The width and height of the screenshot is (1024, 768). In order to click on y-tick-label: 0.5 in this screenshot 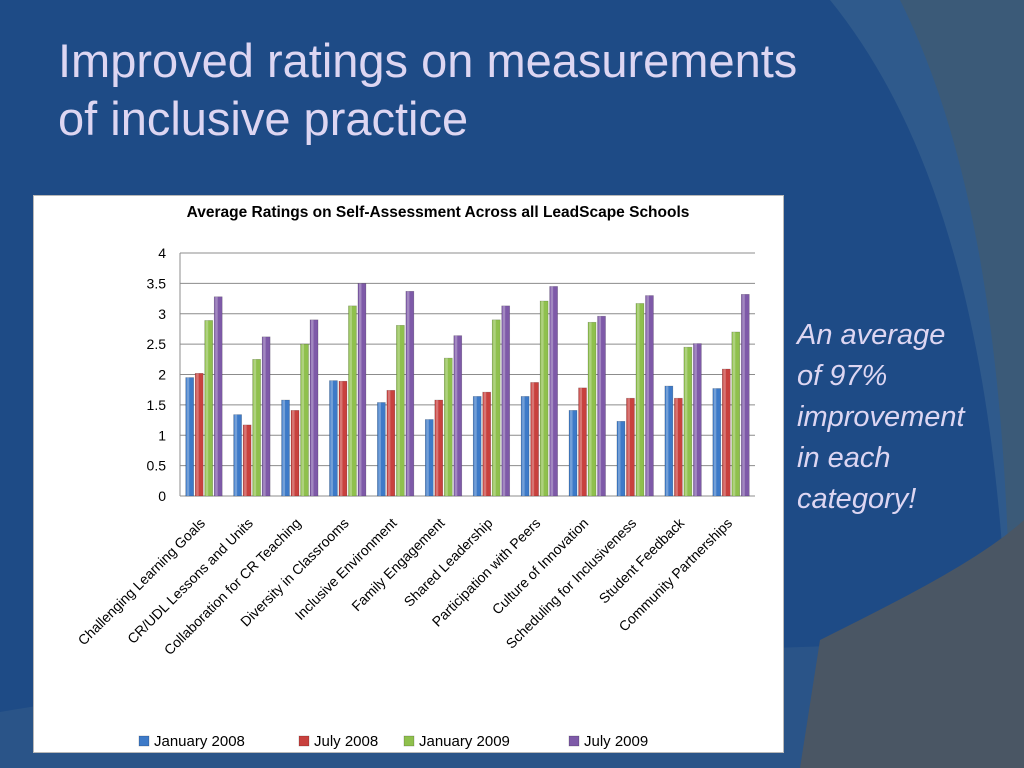, I will do `click(157, 466)`.